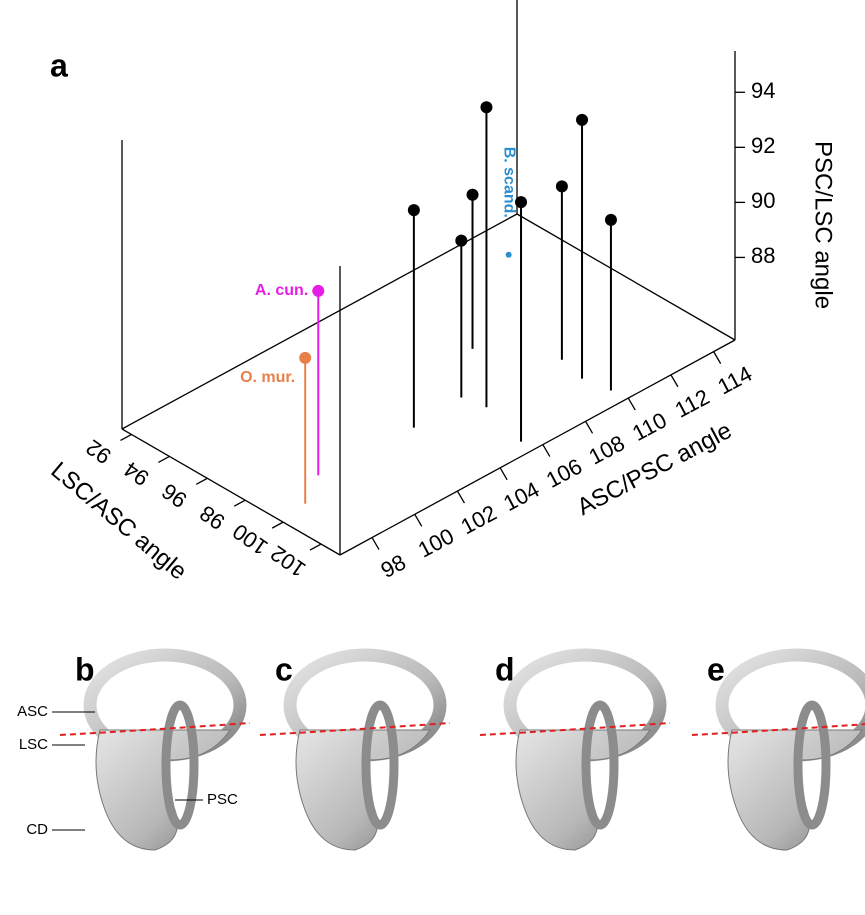 The height and width of the screenshot is (915, 865). Describe the element at coordinates (32, 711) in the screenshot. I see `annotation: ASC` at that location.